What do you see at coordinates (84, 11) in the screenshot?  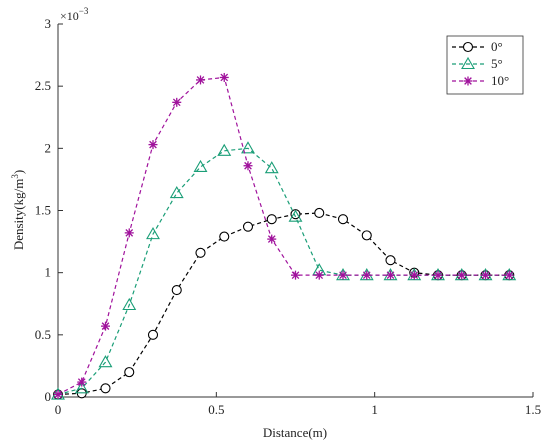 I see `y-exponent-power: −3` at bounding box center [84, 11].